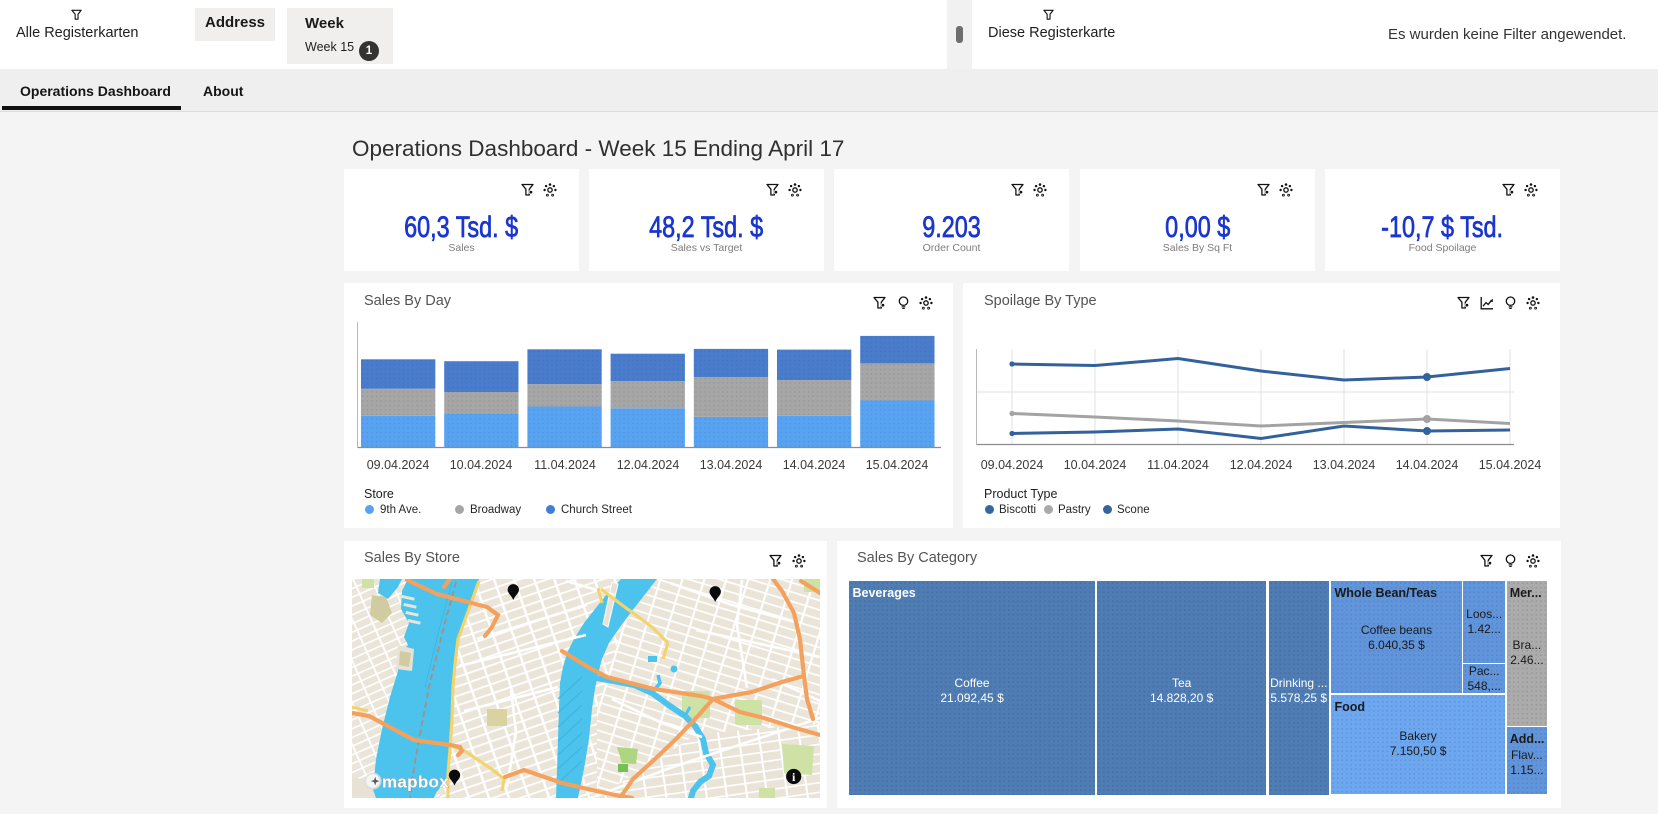  What do you see at coordinates (794, 777) in the screenshot?
I see `svg-text: i` at bounding box center [794, 777].